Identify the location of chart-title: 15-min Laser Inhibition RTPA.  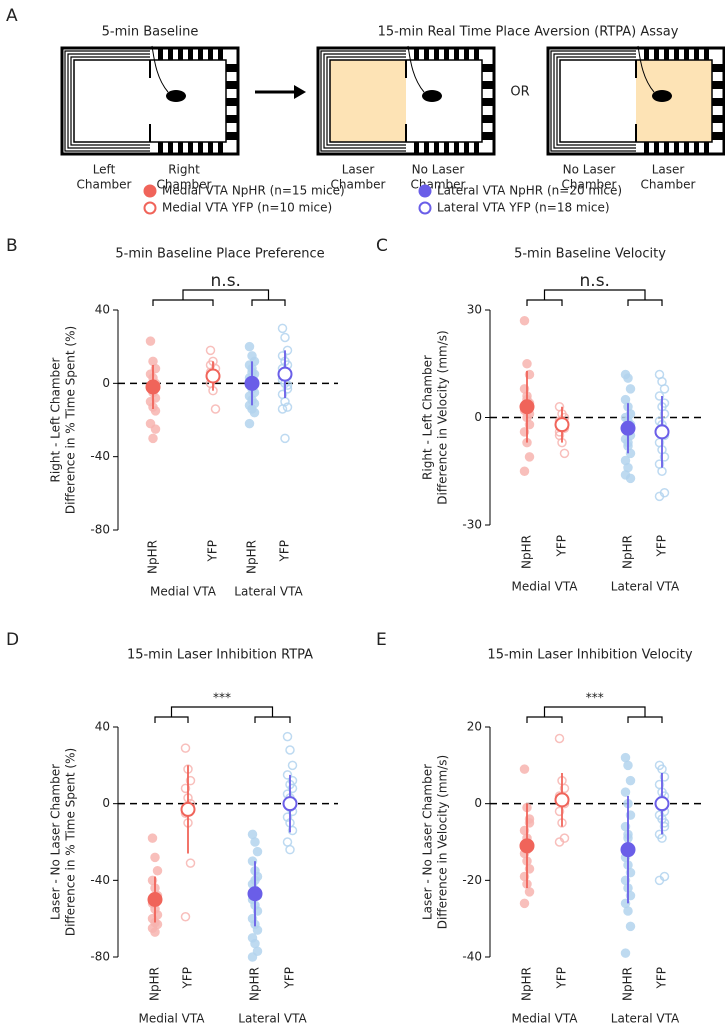
(220, 655).